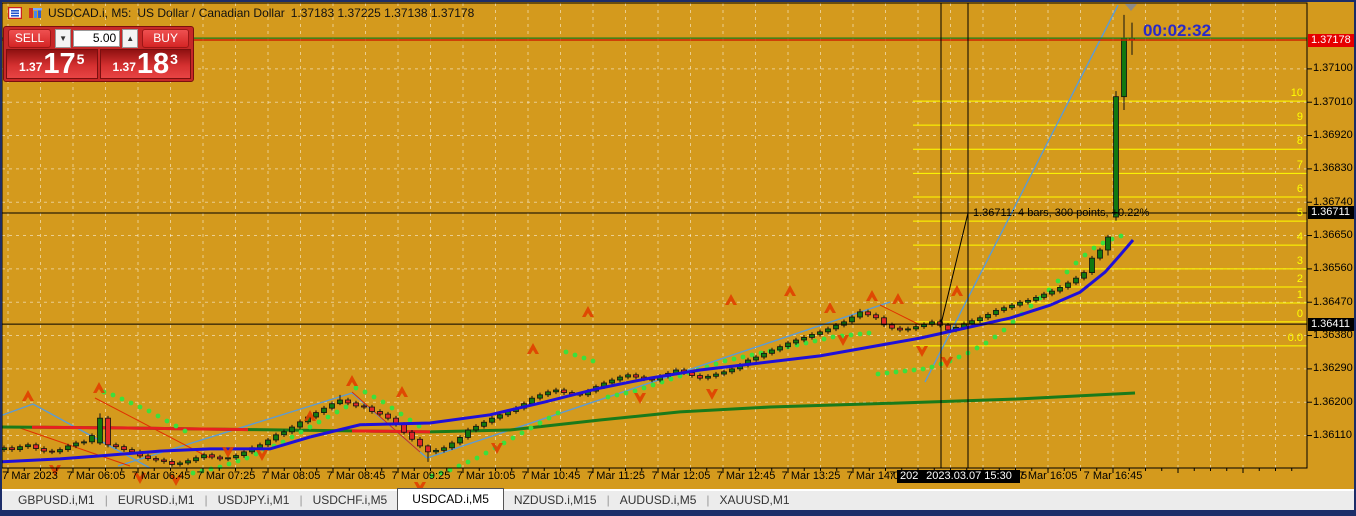 This screenshot has width=1356, height=516. Describe the element at coordinates (1333, 135) in the screenshot. I see `price-tick-label: 1.36920` at that location.